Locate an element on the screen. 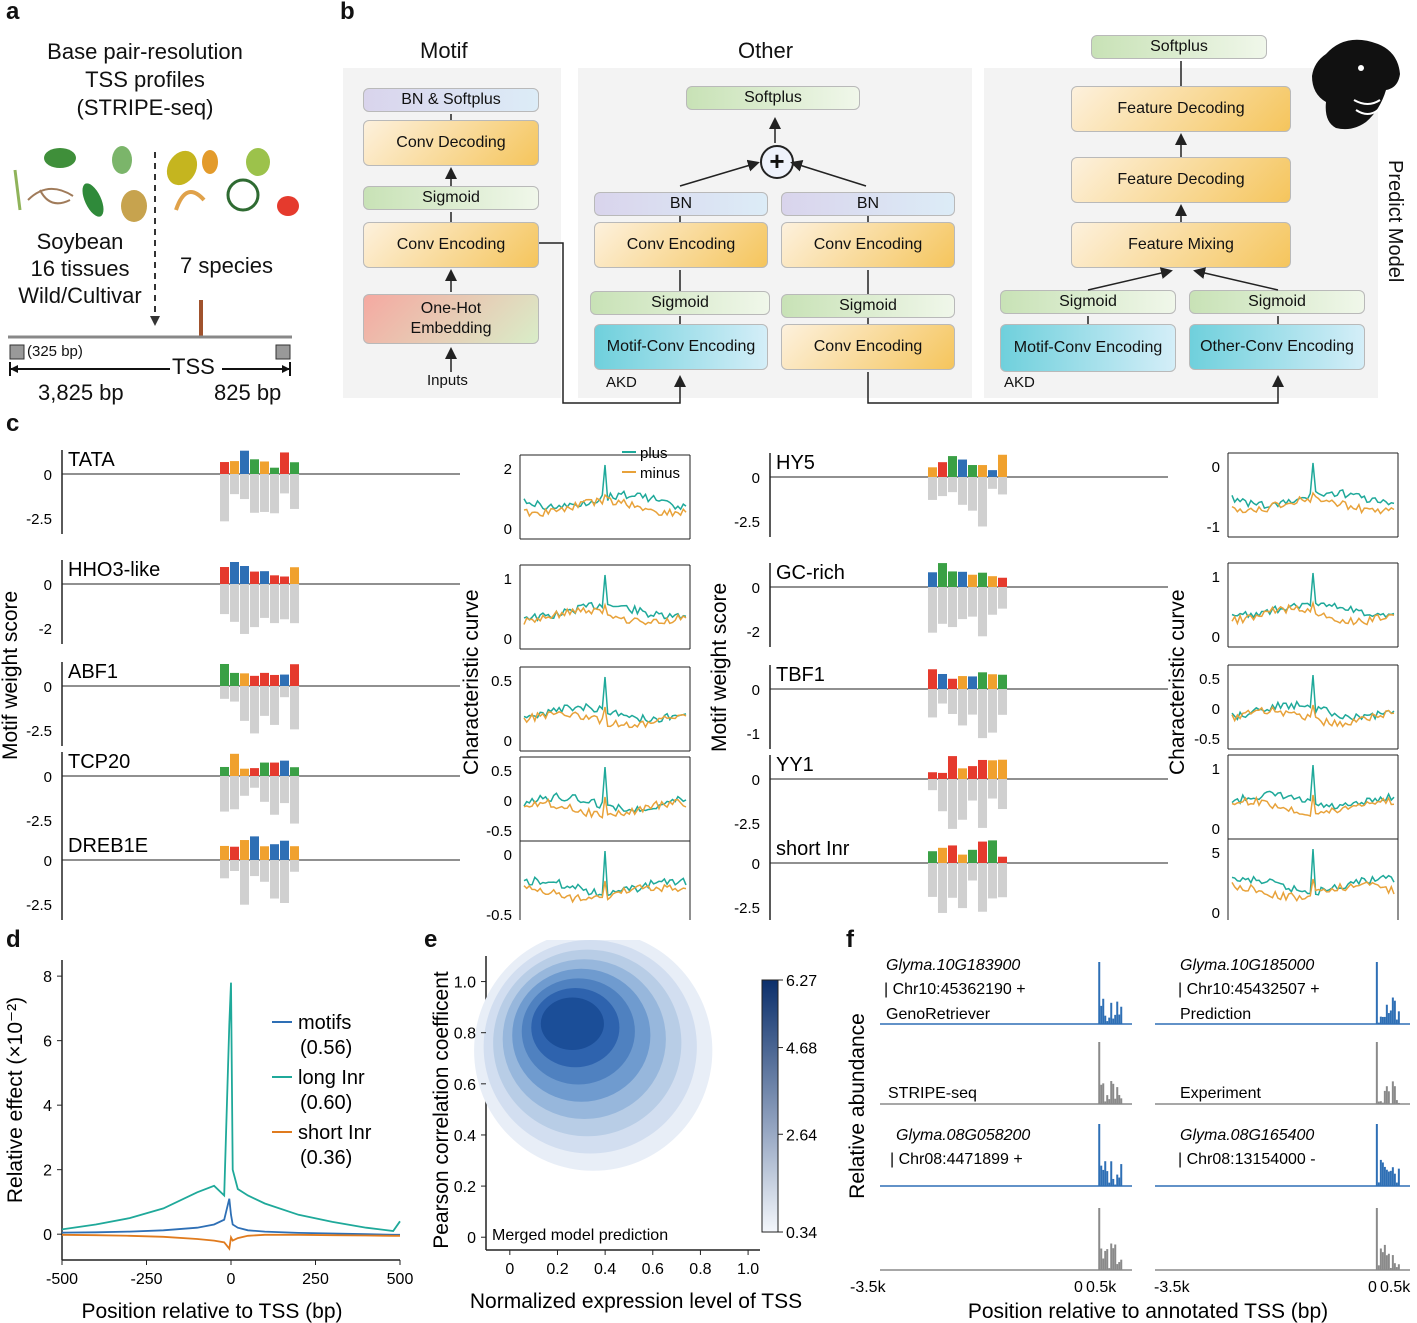 The image size is (1417, 1323). colorbar-tick-label: 0.34 is located at coordinates (801, 1233).